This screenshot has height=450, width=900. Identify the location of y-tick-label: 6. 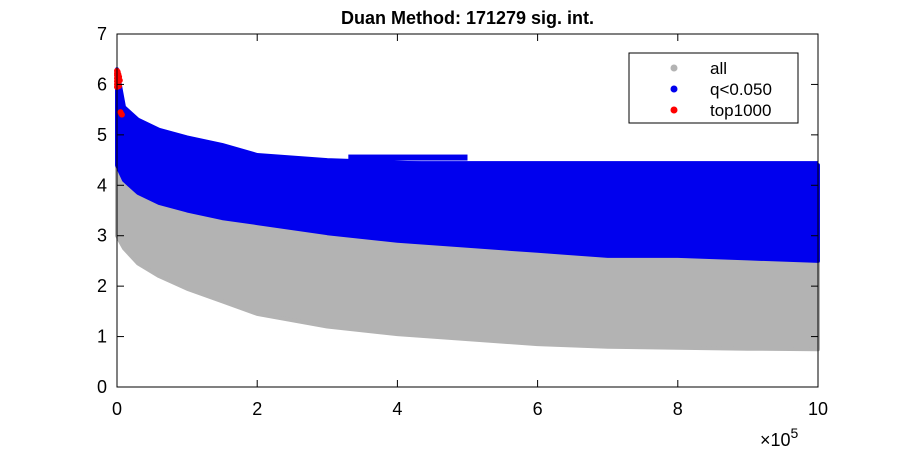
(102, 84).